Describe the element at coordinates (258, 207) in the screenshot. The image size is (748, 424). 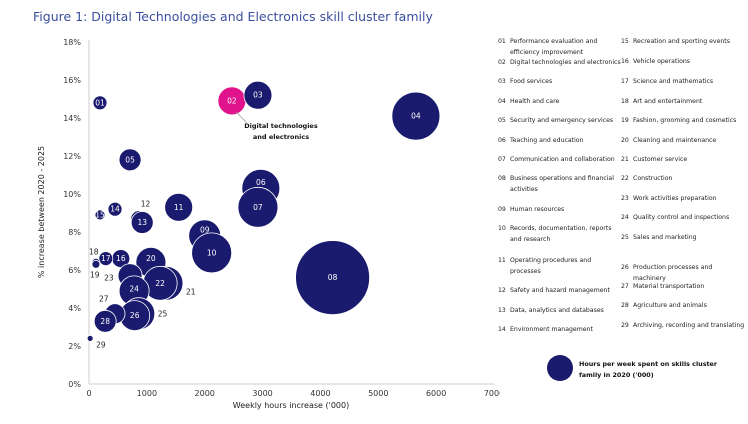
I see `bubble-label-07: 07` at that location.